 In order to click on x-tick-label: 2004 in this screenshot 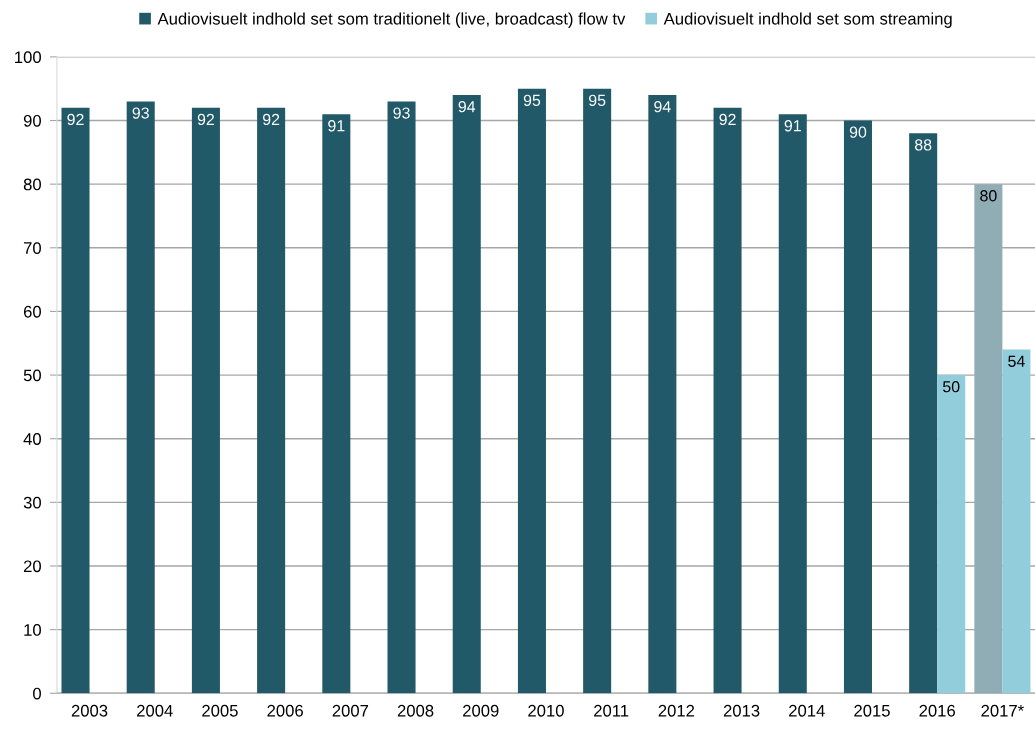, I will do `click(155, 710)`.